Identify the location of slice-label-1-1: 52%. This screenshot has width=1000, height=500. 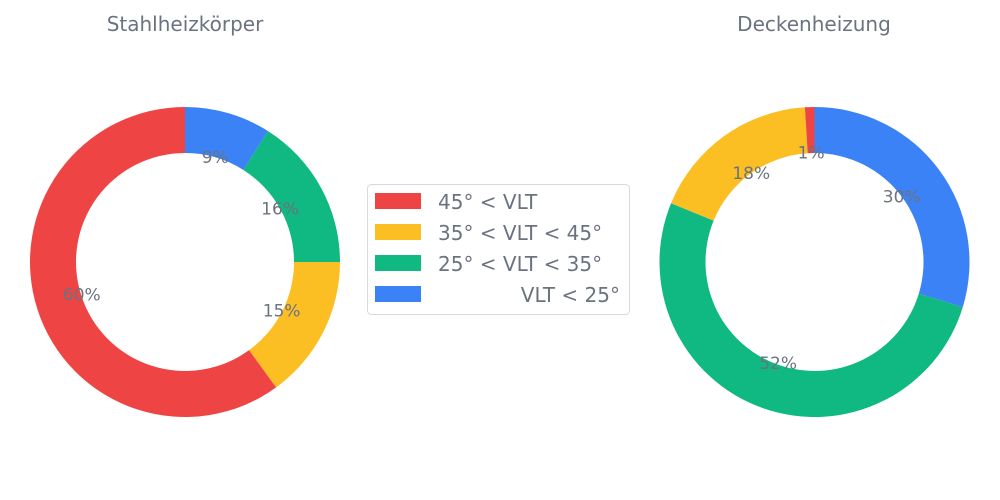
(778, 364).